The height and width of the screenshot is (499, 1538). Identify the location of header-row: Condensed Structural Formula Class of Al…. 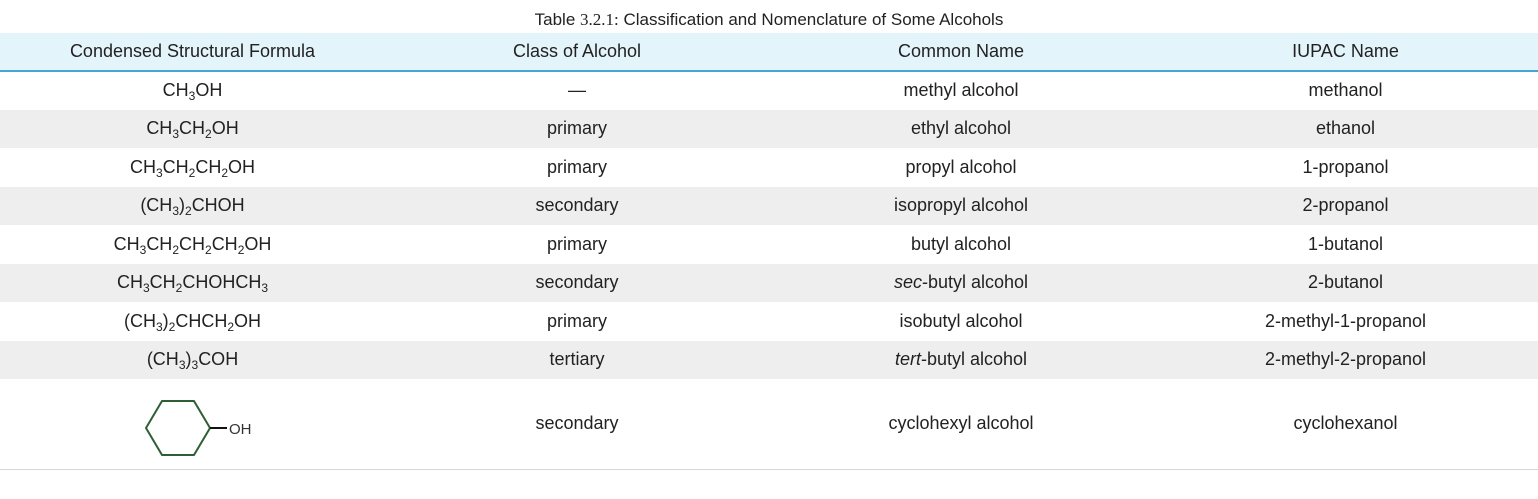
(769, 52).